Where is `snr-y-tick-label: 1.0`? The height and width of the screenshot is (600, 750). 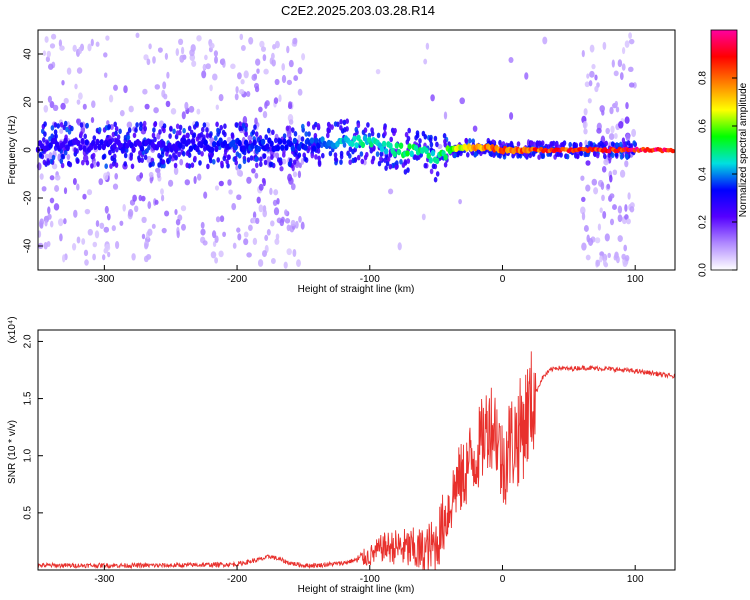 snr-y-tick-label: 1.0 is located at coordinates (28, 455).